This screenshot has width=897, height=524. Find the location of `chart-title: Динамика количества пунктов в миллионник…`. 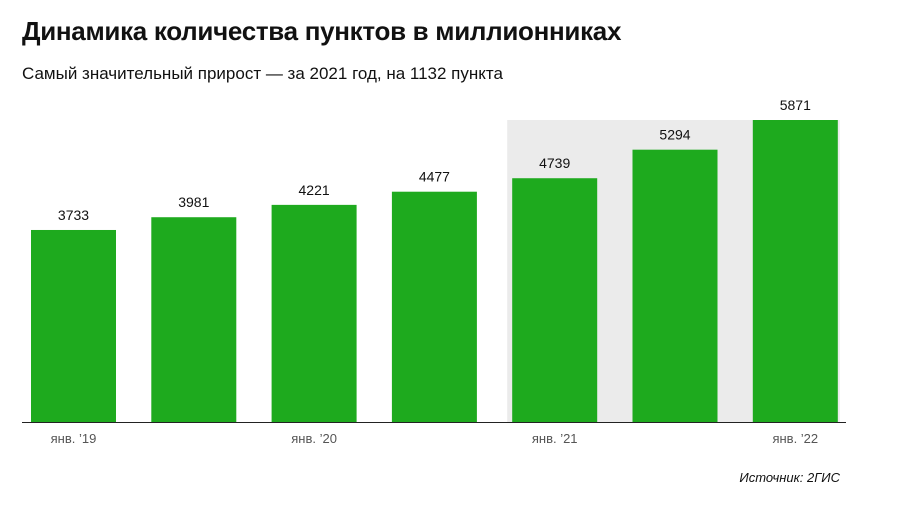

chart-title: Динамика количества пунктов в миллионник… is located at coordinates (322, 31).